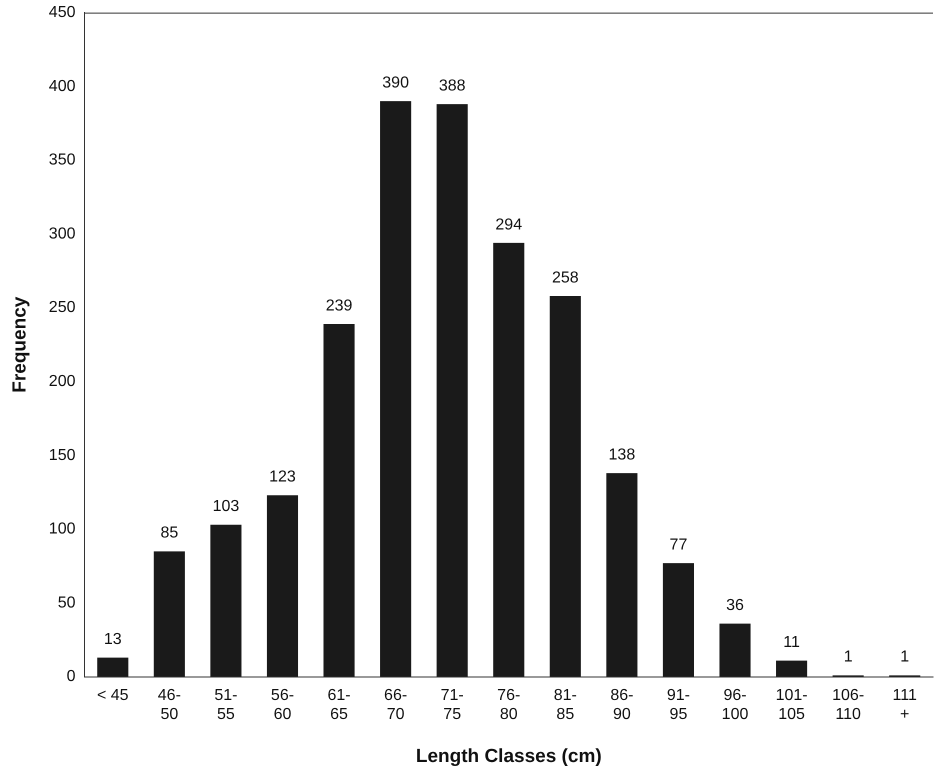 This screenshot has width=935, height=782. Describe the element at coordinates (282, 705) in the screenshot. I see `x-tick-label: 56-60` at that location.